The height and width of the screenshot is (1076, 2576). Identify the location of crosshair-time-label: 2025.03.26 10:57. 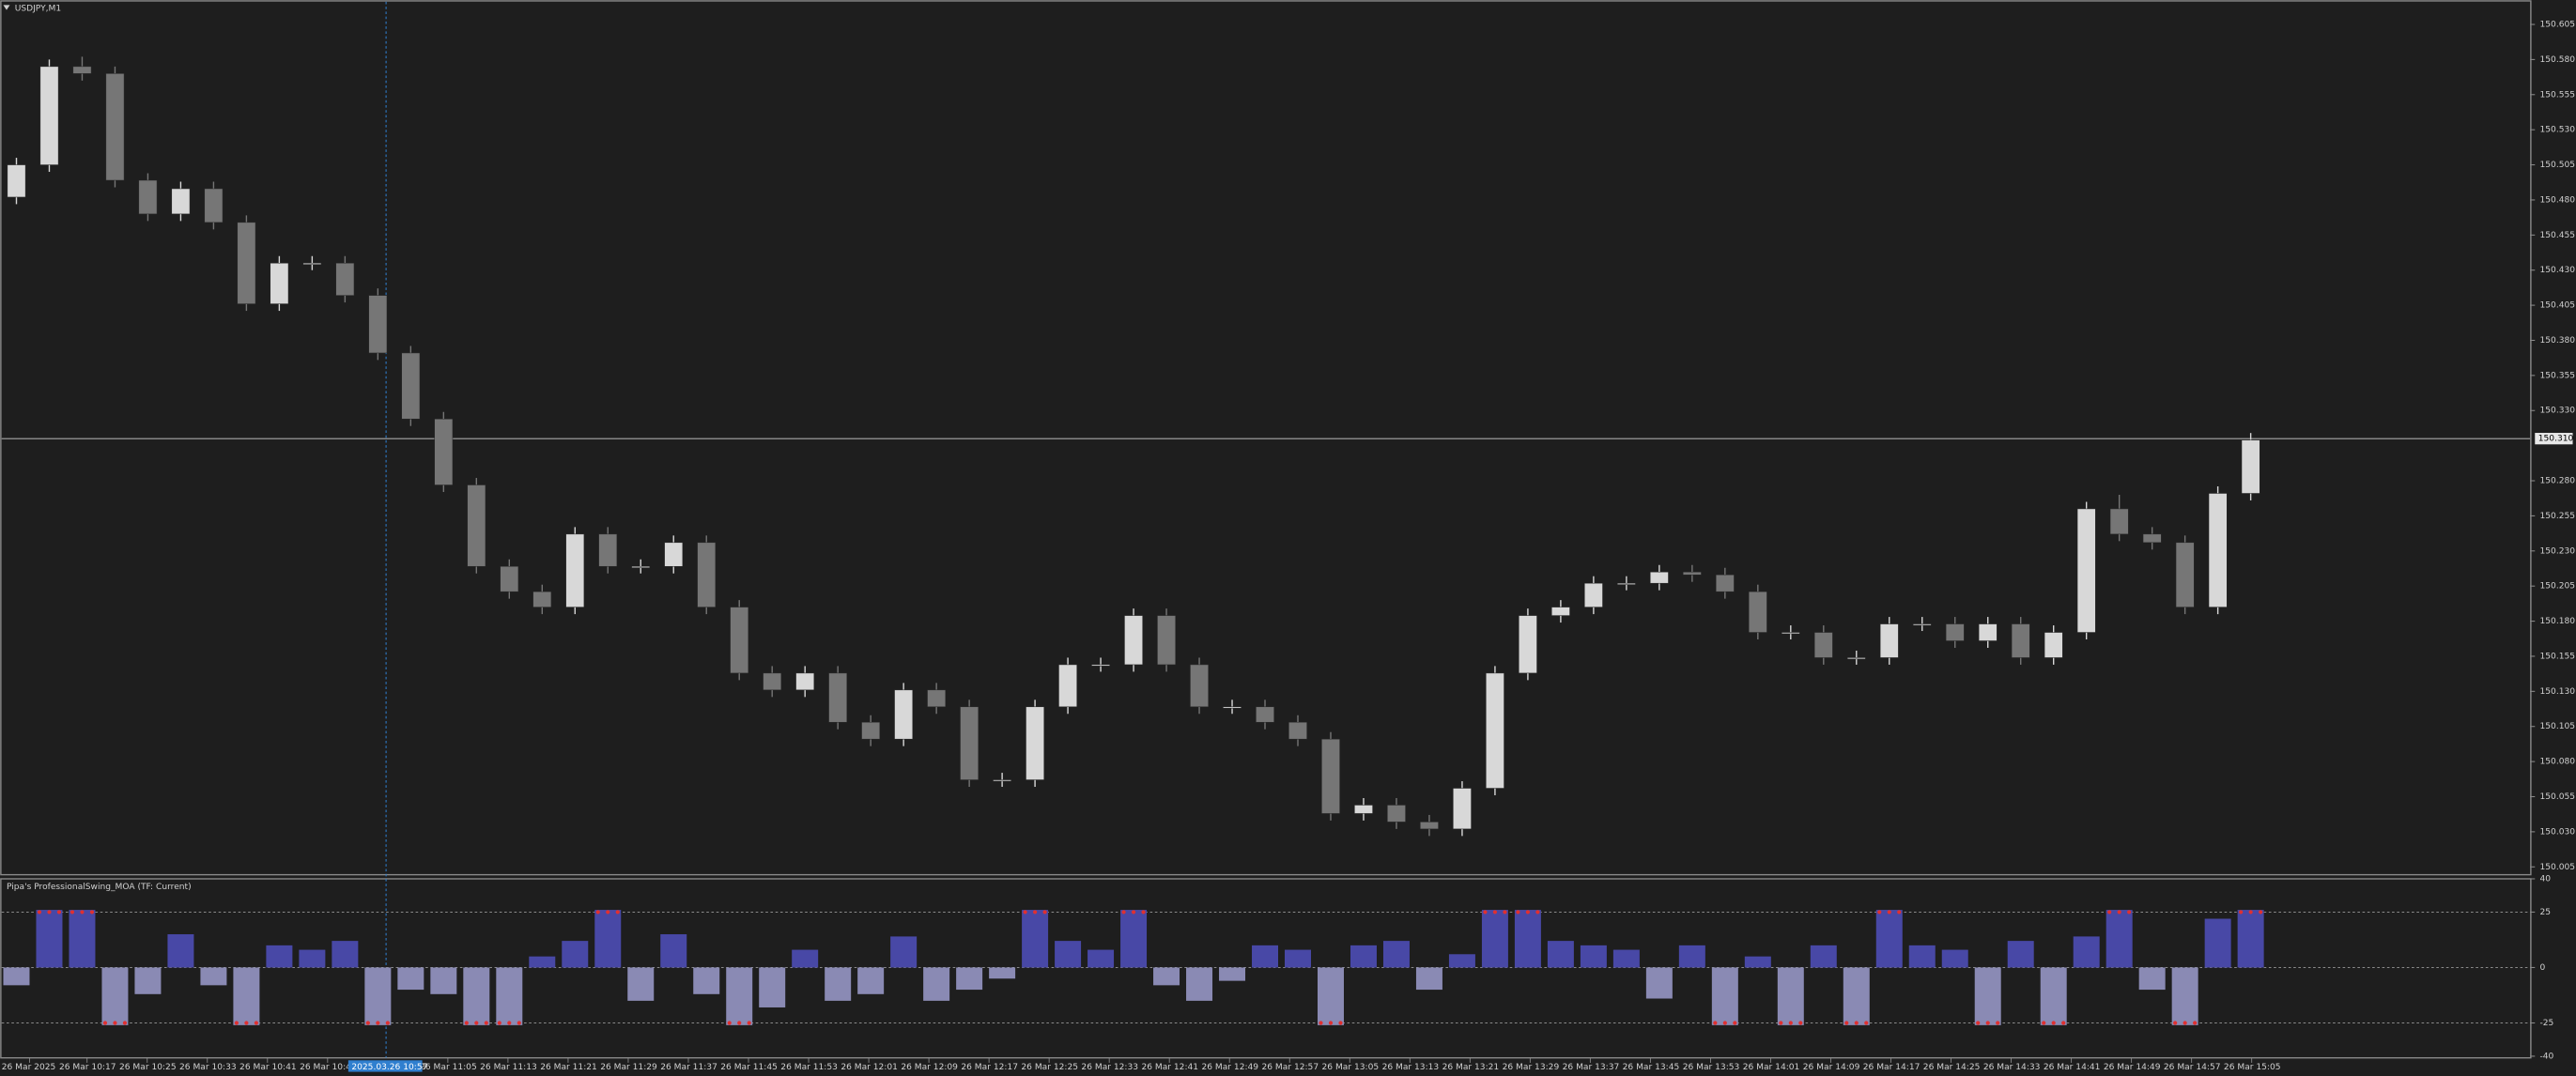
(389, 1068).